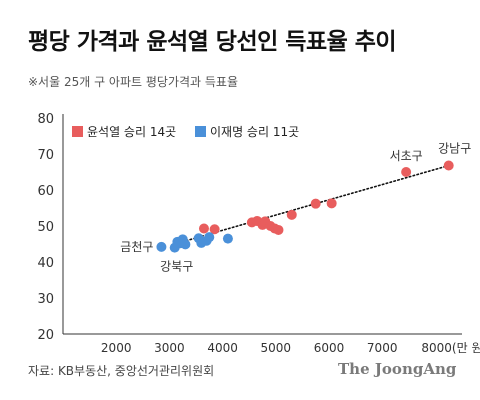 This screenshot has width=480, height=400. What do you see at coordinates (45, 119) in the screenshot?
I see `y-tick-label: 80` at bounding box center [45, 119].